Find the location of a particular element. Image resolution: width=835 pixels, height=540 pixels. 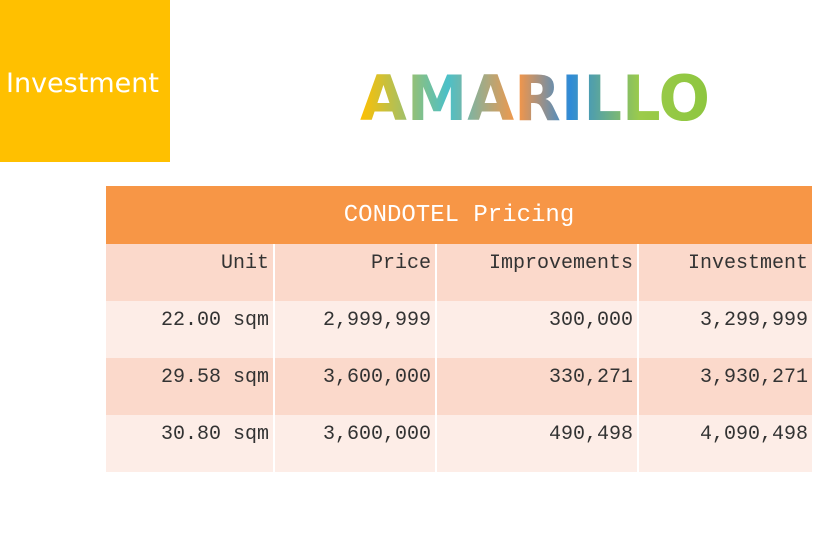

table-cell: 330,271 is located at coordinates (536, 386).